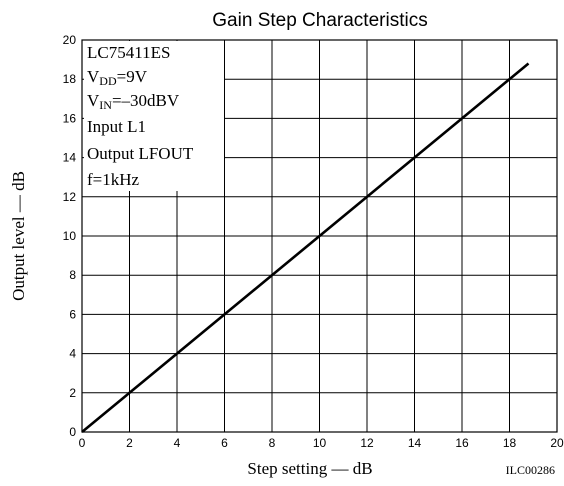  I want to click on x-tick-label: 10, so click(320, 443).